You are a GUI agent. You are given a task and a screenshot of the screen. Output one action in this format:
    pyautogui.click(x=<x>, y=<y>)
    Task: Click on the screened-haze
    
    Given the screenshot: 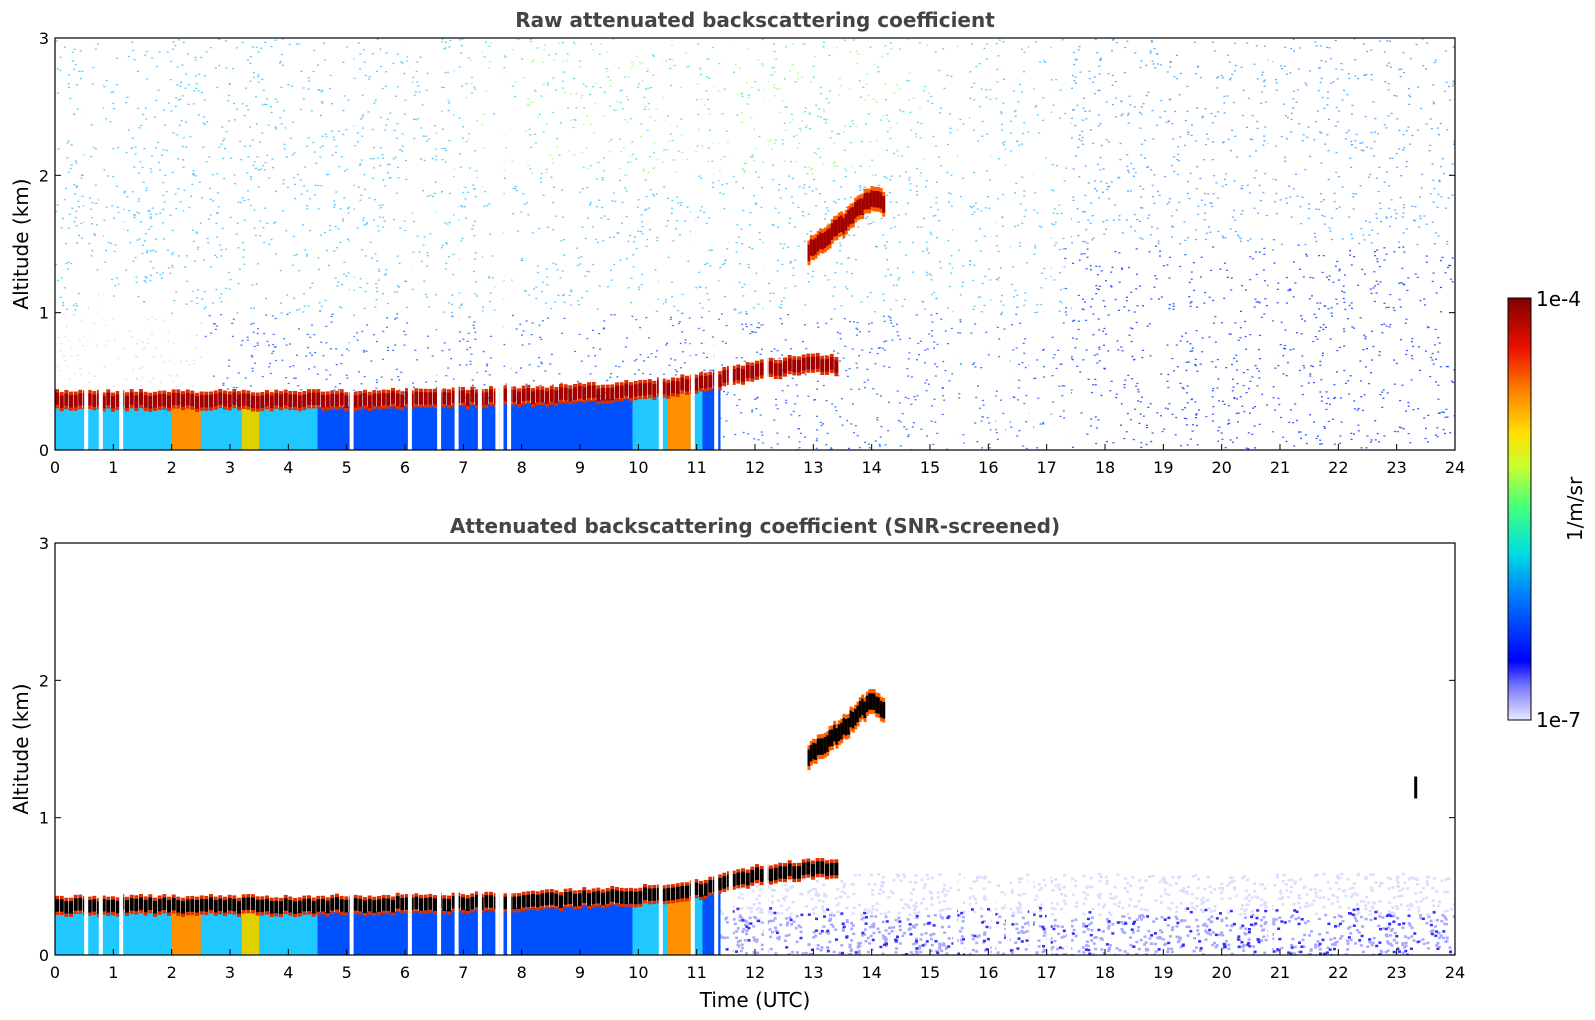 What is the action you would take?
    pyautogui.click(x=1084, y=913)
    